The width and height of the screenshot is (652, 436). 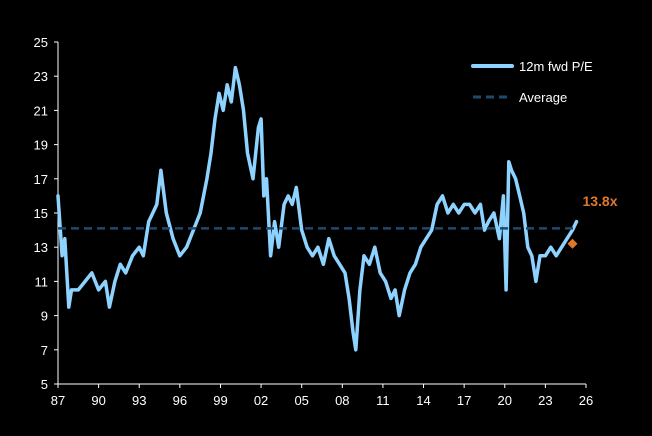 What do you see at coordinates (180, 400) in the screenshot?
I see `x-tick-label: 96` at bounding box center [180, 400].